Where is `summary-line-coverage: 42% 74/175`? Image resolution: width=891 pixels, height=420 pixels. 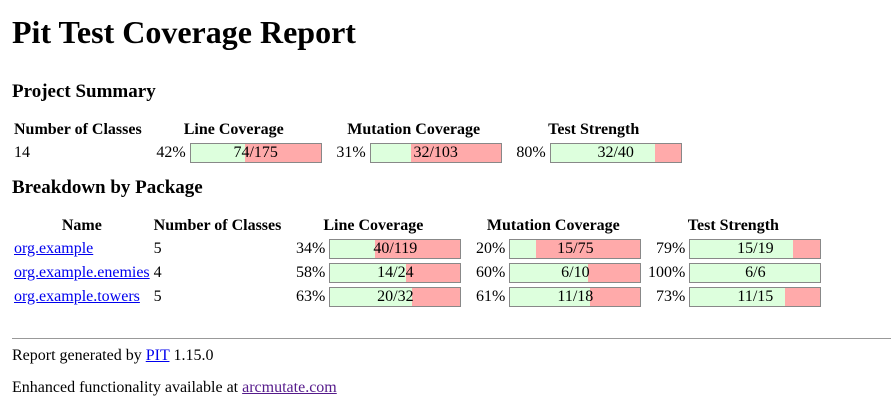 summary-line-coverage: 42% 74/175 is located at coordinates (234, 153).